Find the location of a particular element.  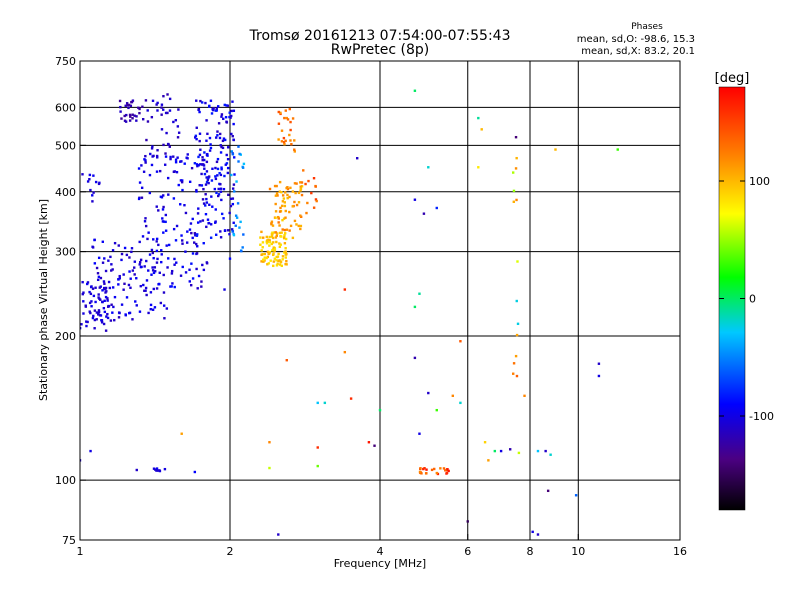

x-tick-label: 16 is located at coordinates (680, 551).